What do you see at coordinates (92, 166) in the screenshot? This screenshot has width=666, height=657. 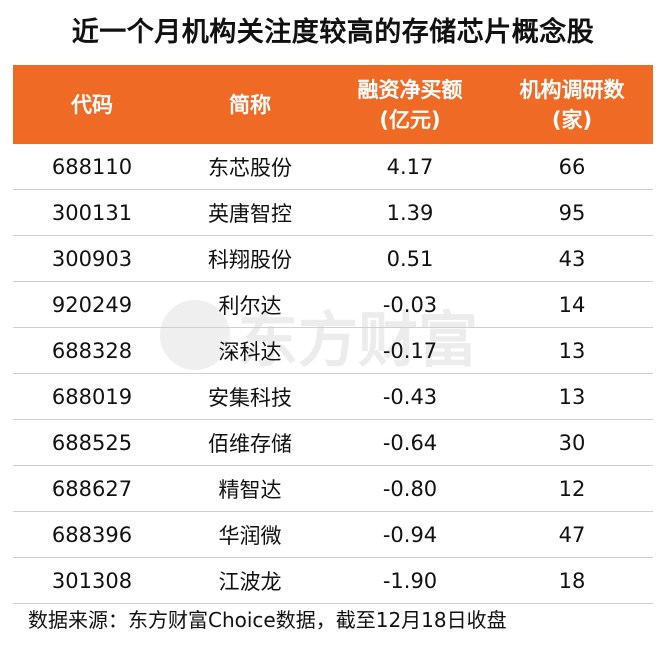 I see `cell-code: 688110` at bounding box center [92, 166].